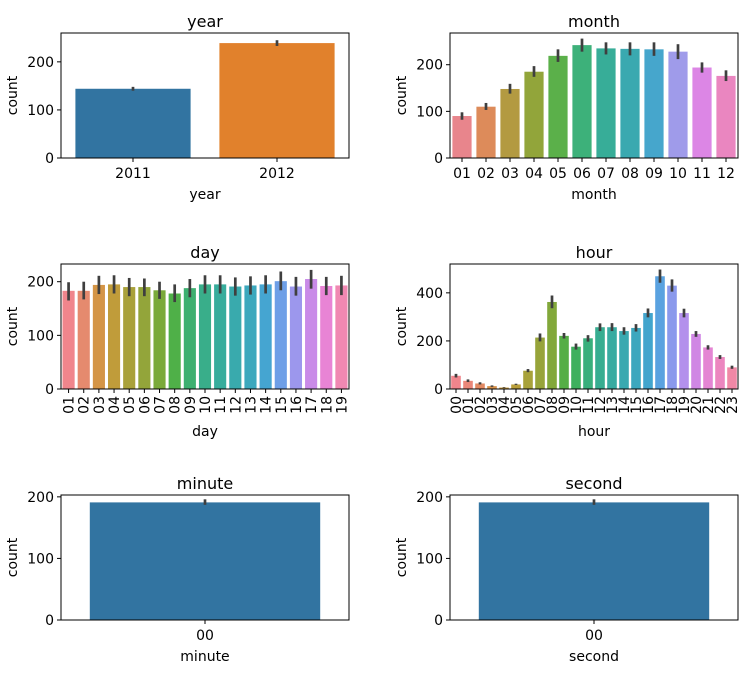 The height and width of the screenshot is (675, 749). What do you see at coordinates (721, 405) in the screenshot?
I see `xtick-label-hour-22: 22` at bounding box center [721, 405].